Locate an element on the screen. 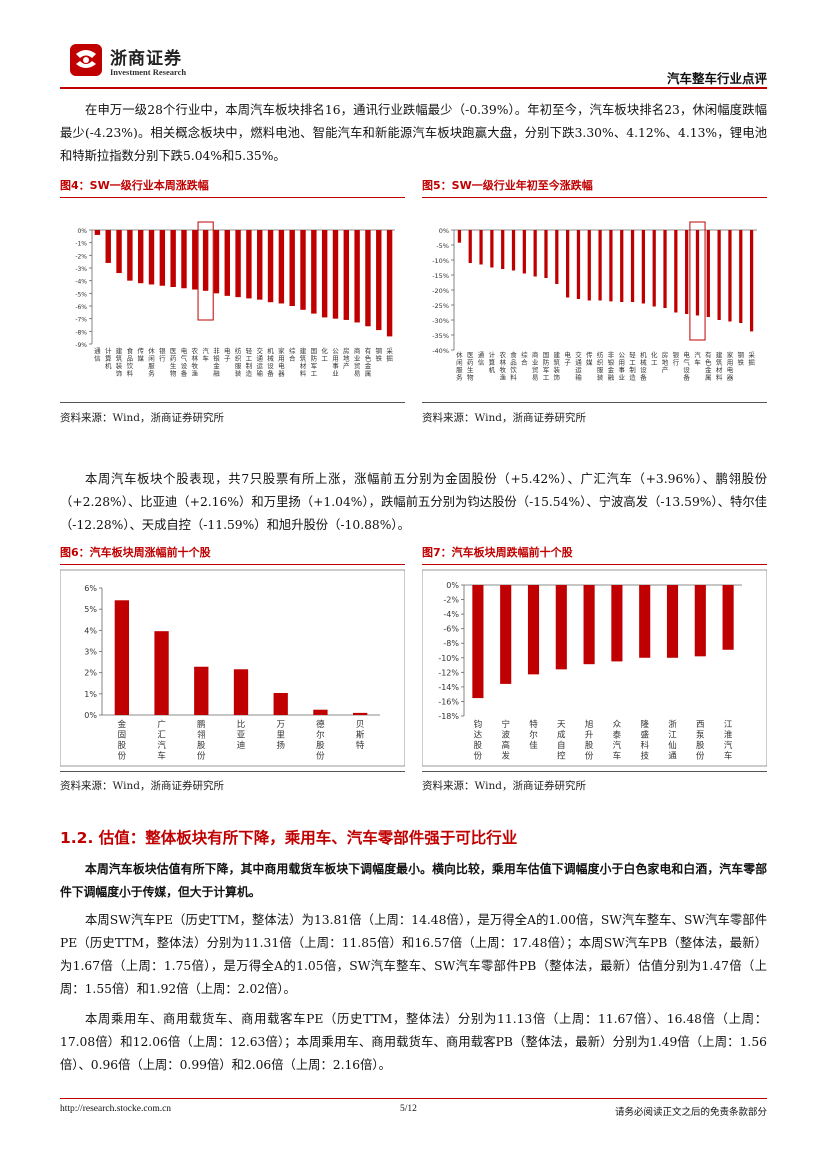  y-tick-label: -9% is located at coordinates (81, 345).